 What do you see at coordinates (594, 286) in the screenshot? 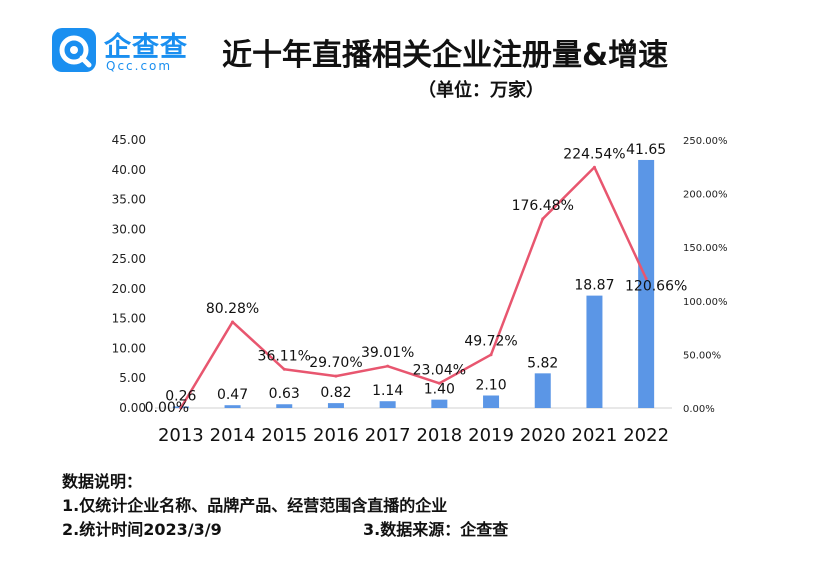
I see `bar-value-label: 18.87` at bounding box center [594, 286].